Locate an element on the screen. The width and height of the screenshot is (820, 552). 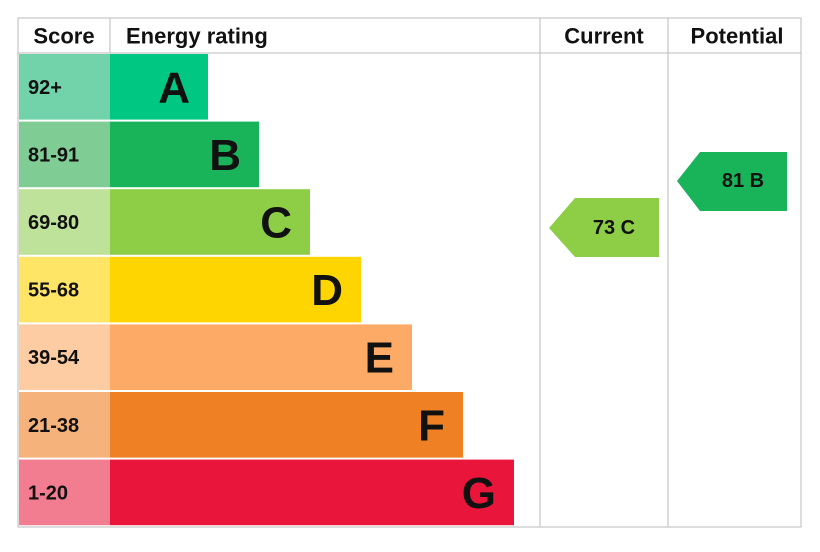
band-letter: D is located at coordinates (327, 290).